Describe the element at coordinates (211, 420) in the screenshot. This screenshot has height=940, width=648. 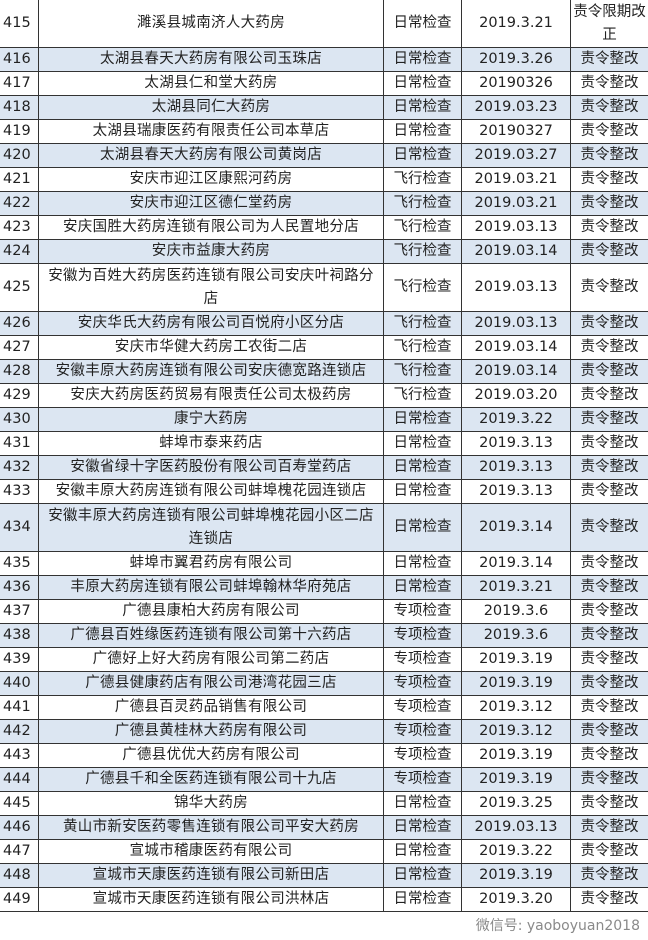
I see `store-name: 康宁大药房` at that location.